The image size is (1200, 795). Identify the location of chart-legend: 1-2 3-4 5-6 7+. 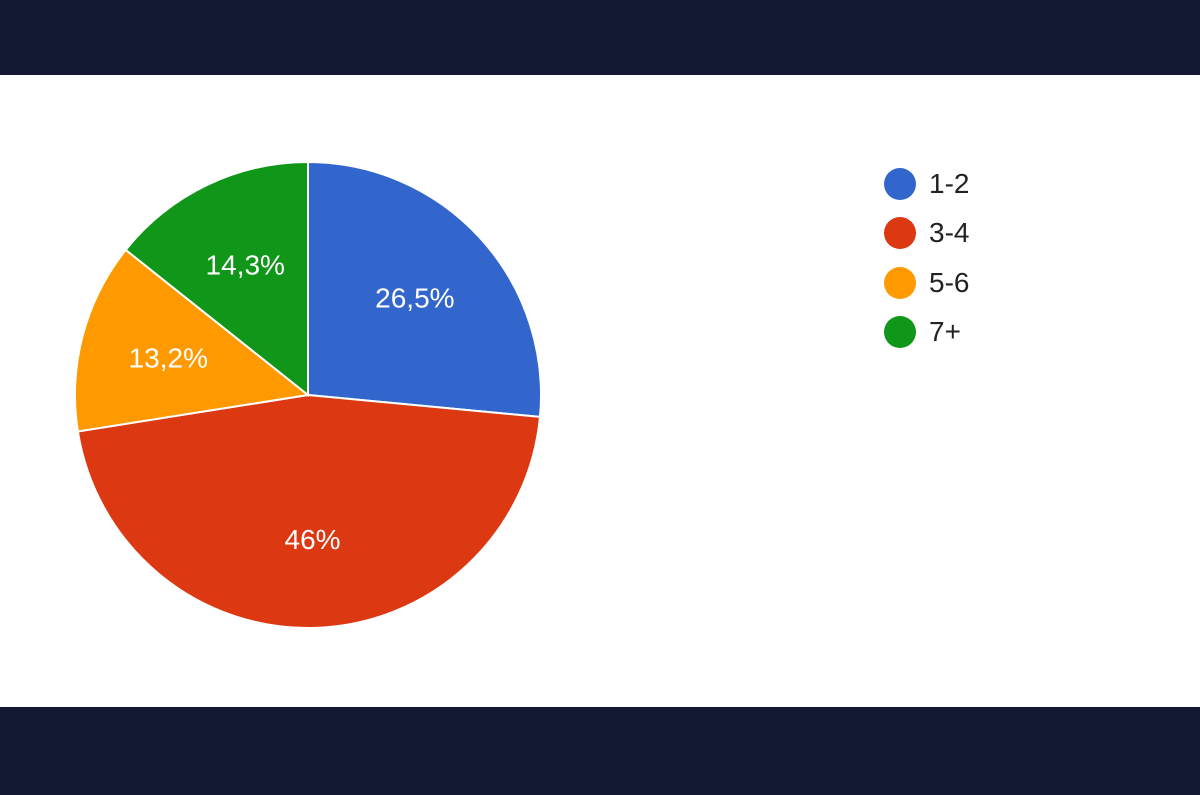
(926, 258).